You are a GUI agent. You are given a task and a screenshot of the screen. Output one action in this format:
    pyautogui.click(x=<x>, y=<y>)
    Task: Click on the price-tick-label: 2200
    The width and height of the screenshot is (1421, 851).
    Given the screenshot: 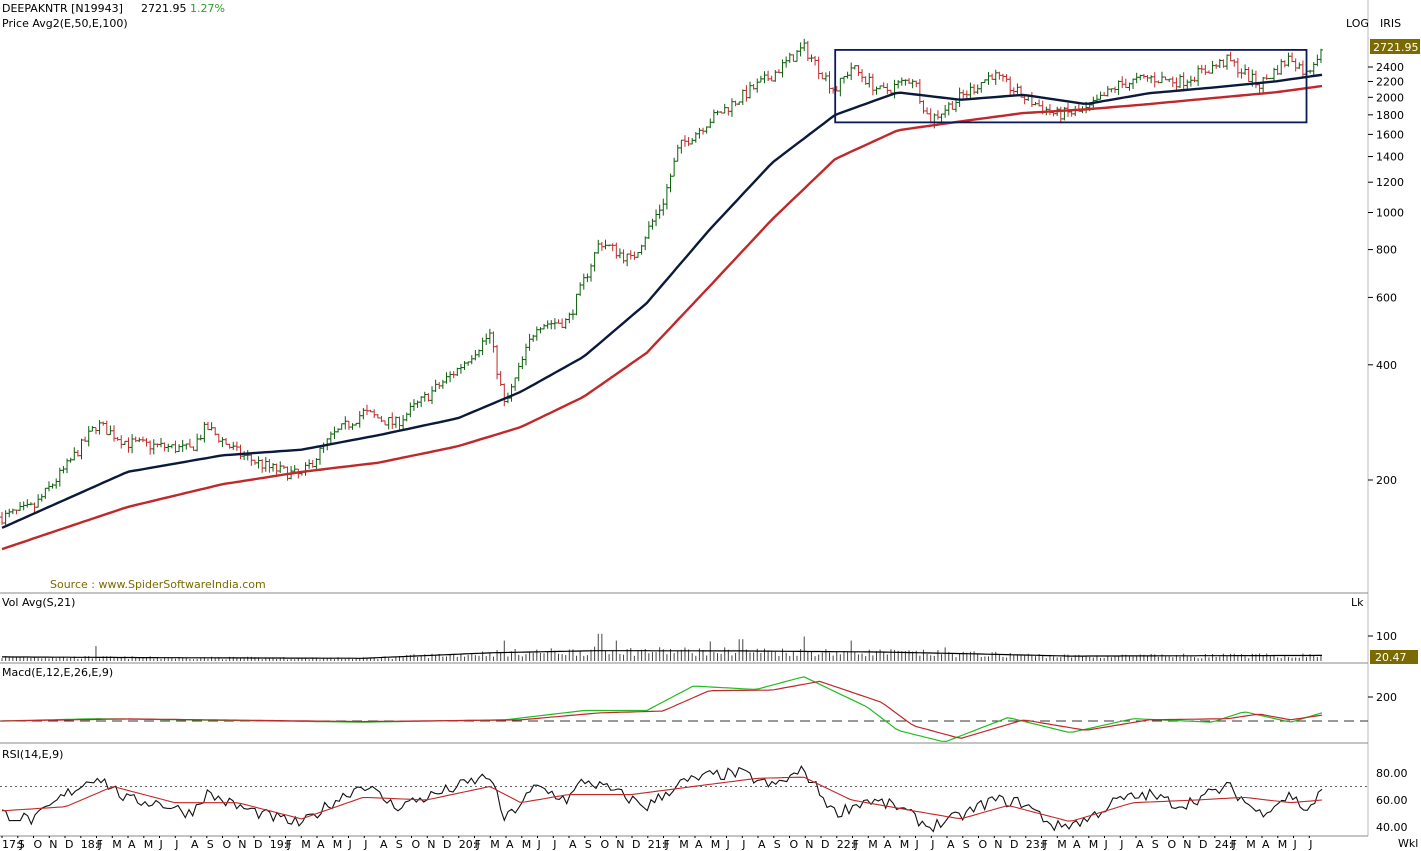 What is the action you would take?
    pyautogui.click(x=1390, y=81)
    